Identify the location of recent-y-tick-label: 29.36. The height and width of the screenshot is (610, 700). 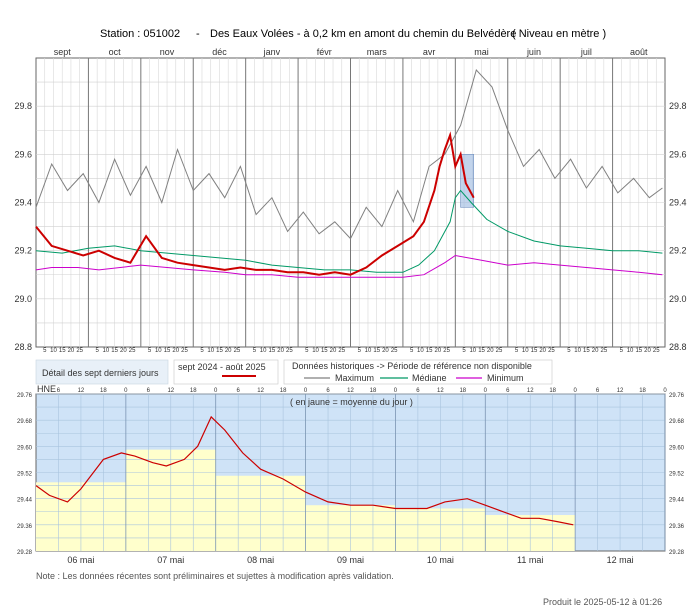
(25, 527).